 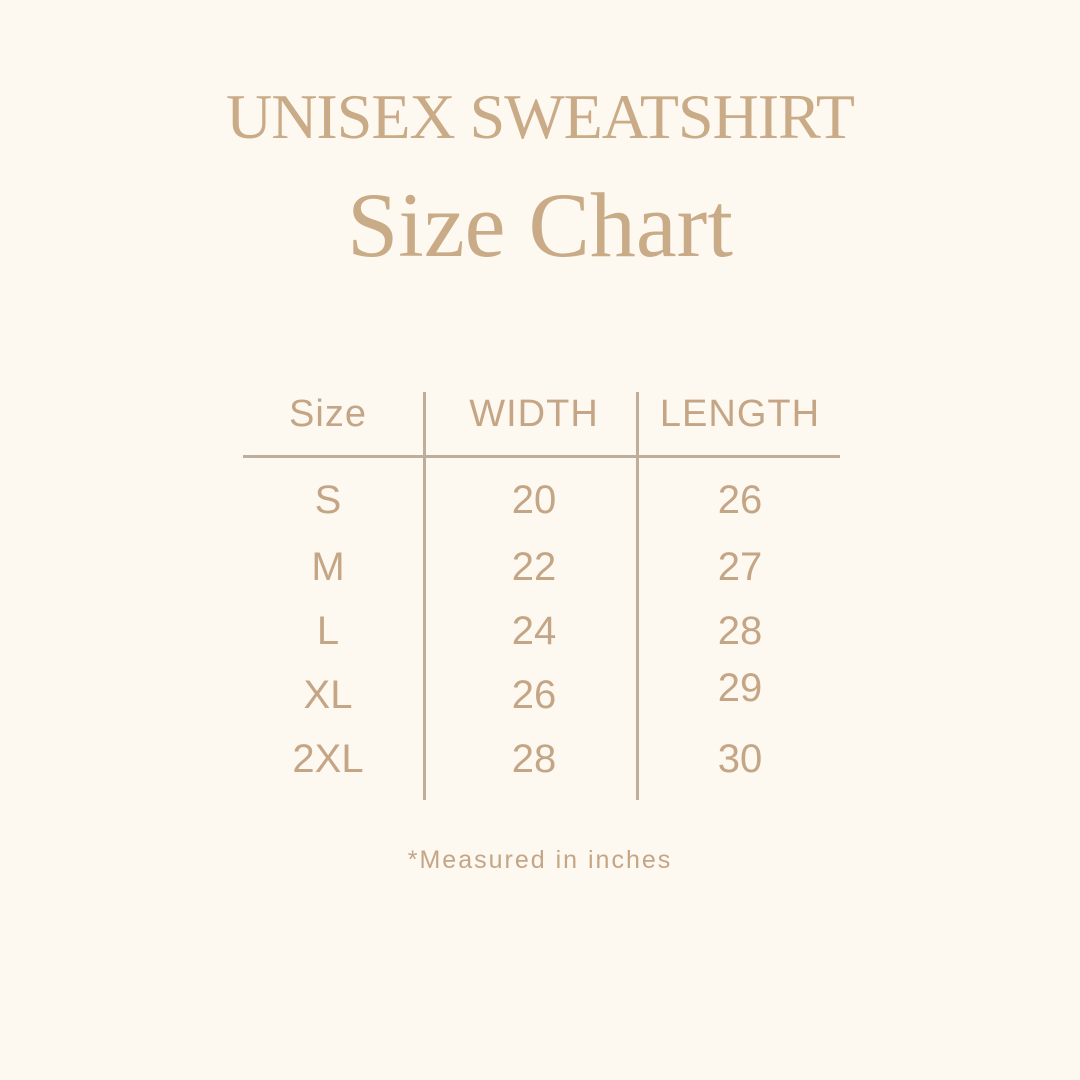 I want to click on table-cell: XL, so click(x=328, y=695).